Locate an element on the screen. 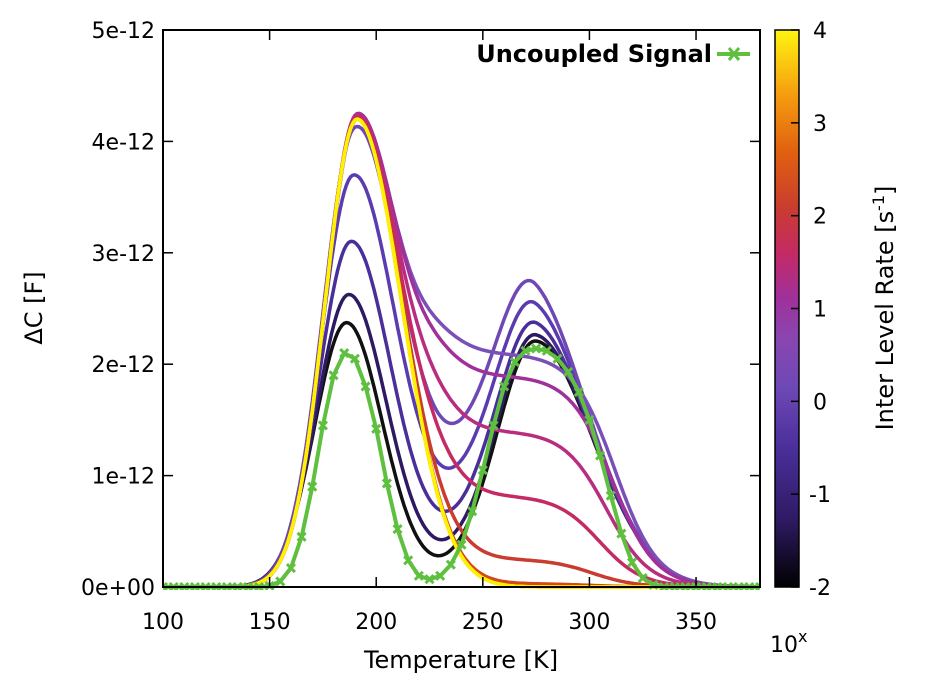 This screenshot has height=695, width=943. colorbar-tick-label: -1 is located at coordinates (820, 495).